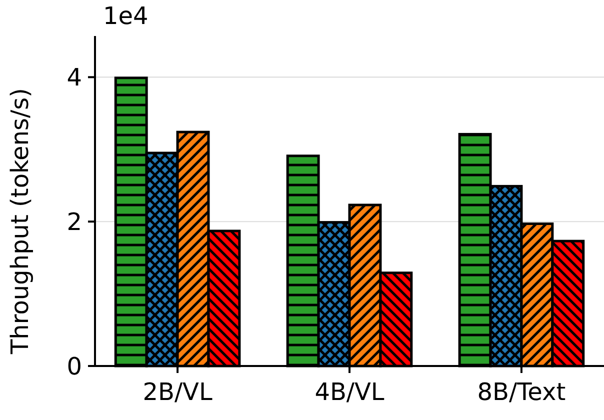 Image resolution: width=604 pixels, height=420 pixels. Describe the element at coordinates (177, 392) in the screenshot. I see `x-tick-label: 2B/VL` at that location.